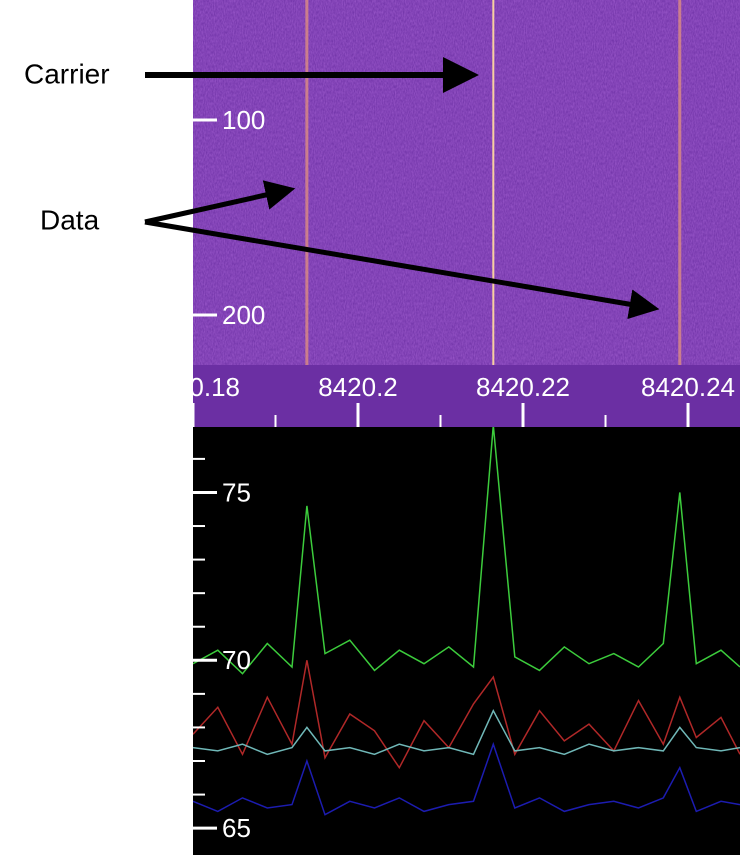 This screenshot has width=740, height=855. Describe the element at coordinates (193, 387) in the screenshot. I see `x-tick-label: 8420.18` at that location.